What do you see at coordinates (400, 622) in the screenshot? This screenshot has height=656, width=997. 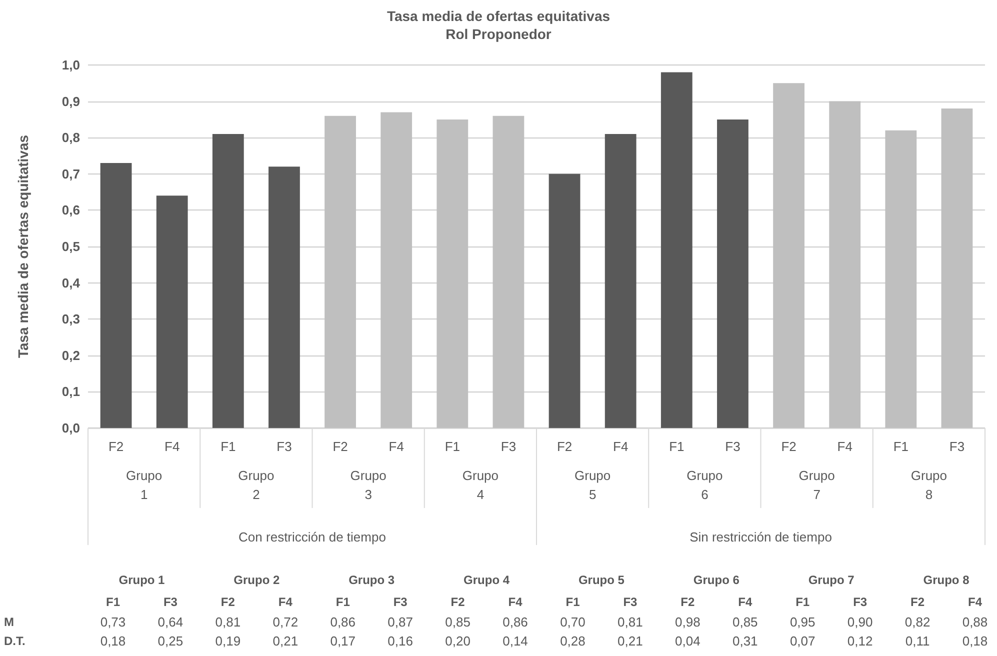 I see `data-label: 0,87` at bounding box center [400, 622].